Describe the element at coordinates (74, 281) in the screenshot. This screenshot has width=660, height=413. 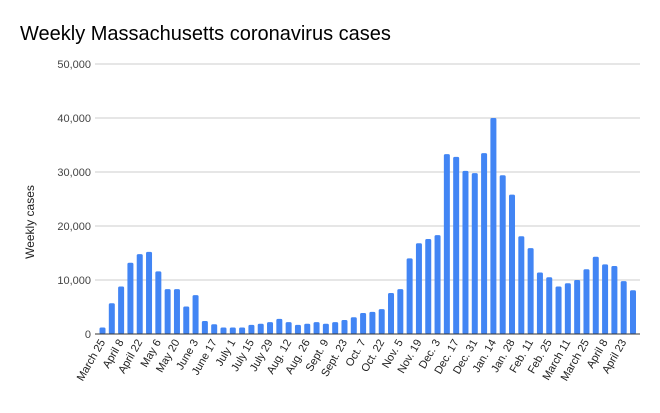
I see `y-tick-label: 10,000` at that location.